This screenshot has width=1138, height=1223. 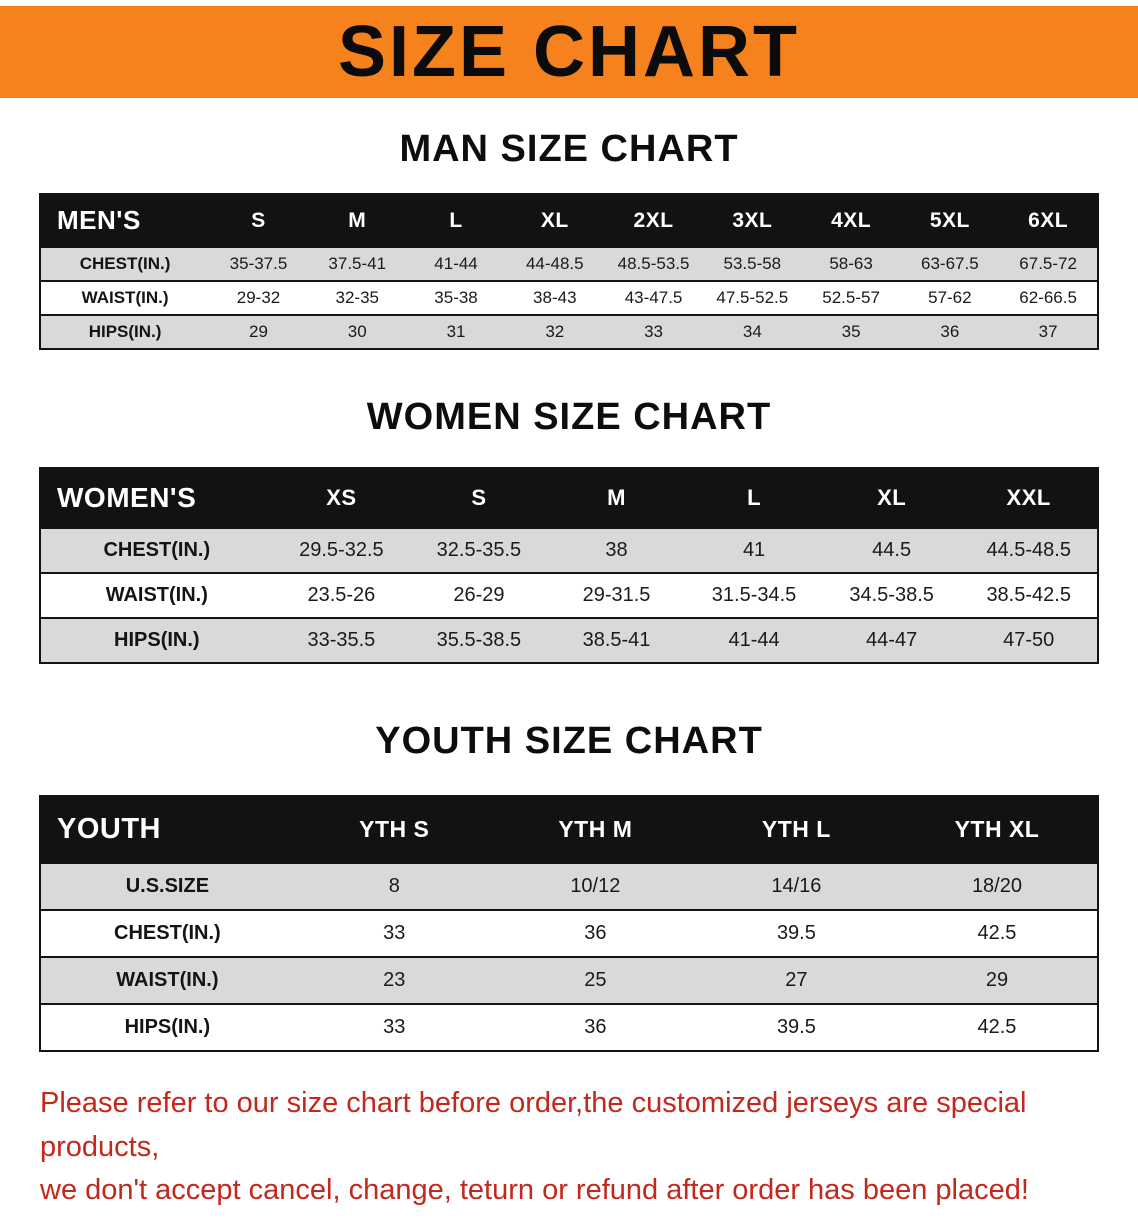 I want to click on size-value-cell: 32.5-35.5, so click(x=479, y=550).